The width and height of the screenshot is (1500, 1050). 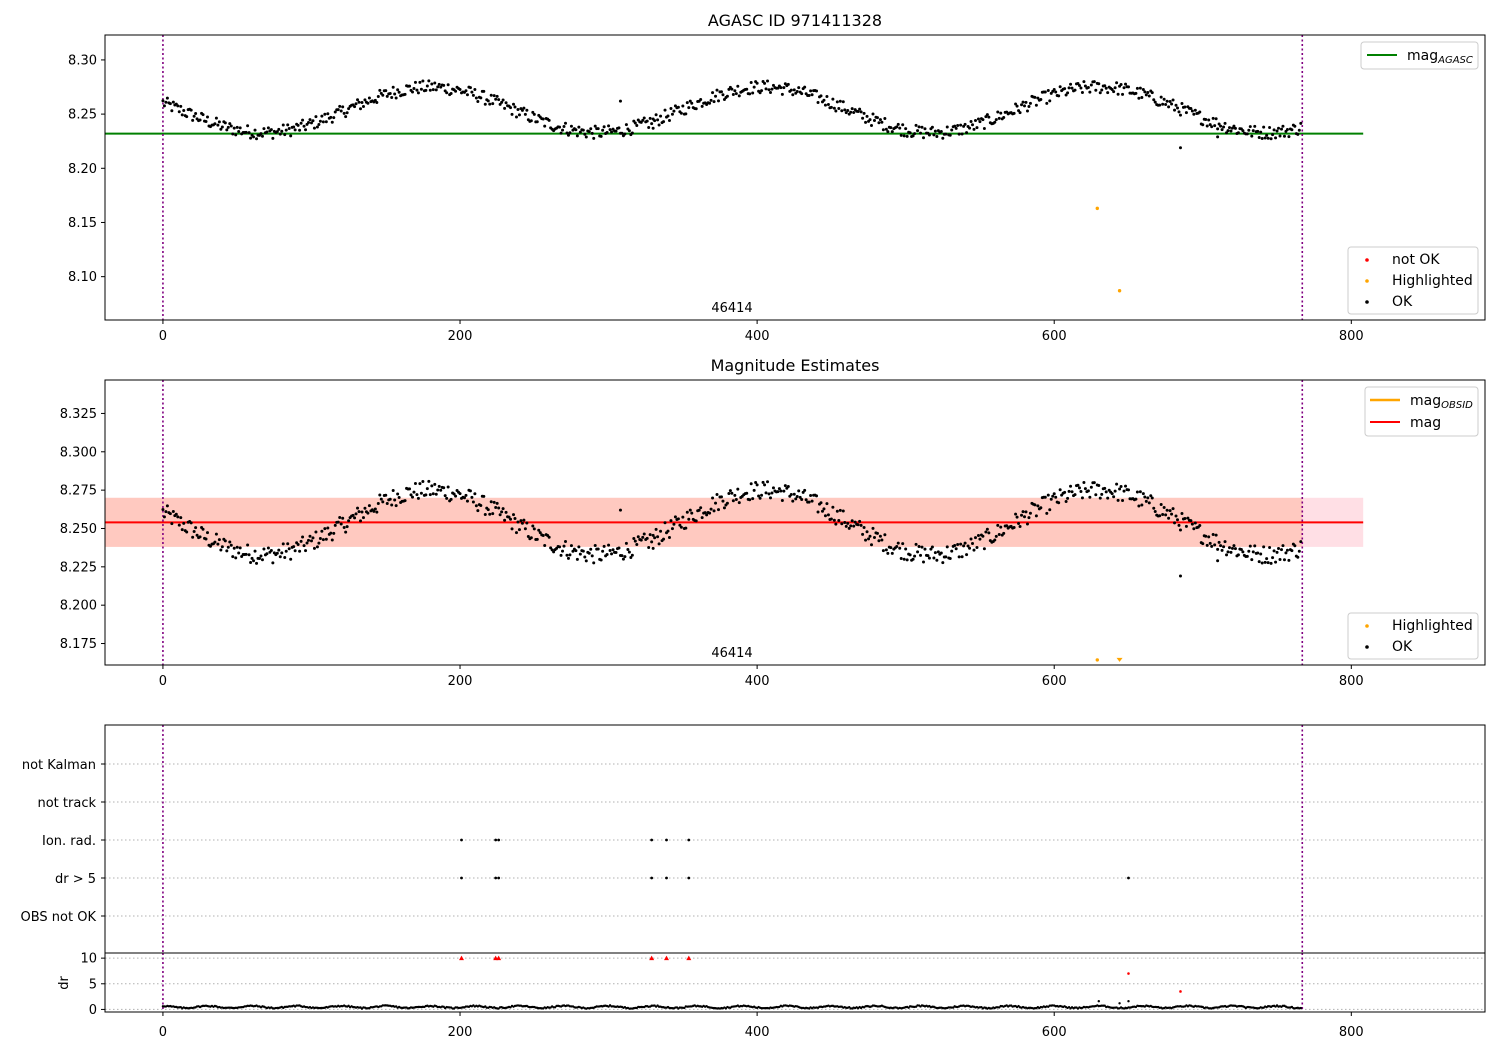 I want to click on x-tick-label: 0, so click(x=163, y=681).